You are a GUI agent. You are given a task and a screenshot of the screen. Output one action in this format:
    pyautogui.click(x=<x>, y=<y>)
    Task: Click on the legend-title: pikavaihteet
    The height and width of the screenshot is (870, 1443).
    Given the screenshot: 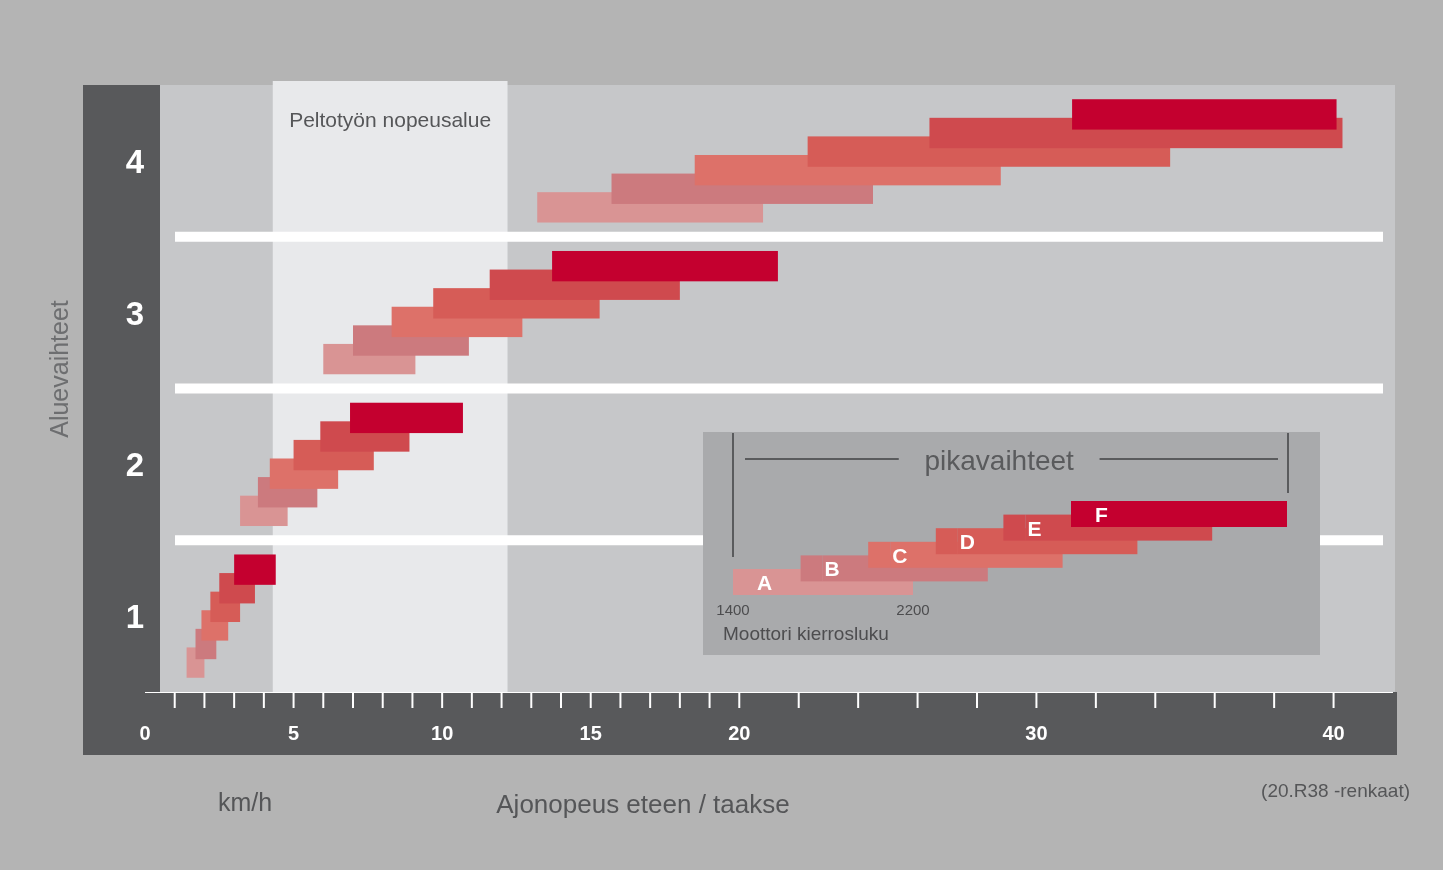 What is the action you would take?
    pyautogui.click(x=999, y=460)
    